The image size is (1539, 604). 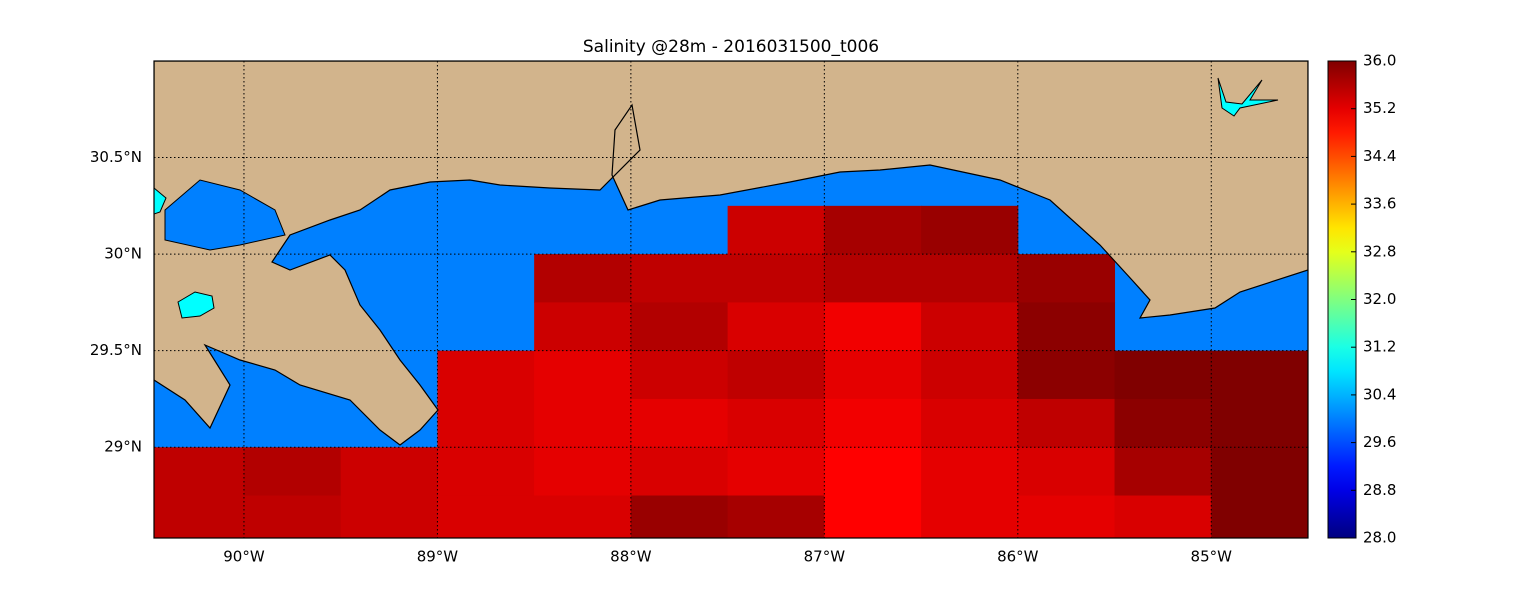 I want to click on lake, so click(x=225, y=215).